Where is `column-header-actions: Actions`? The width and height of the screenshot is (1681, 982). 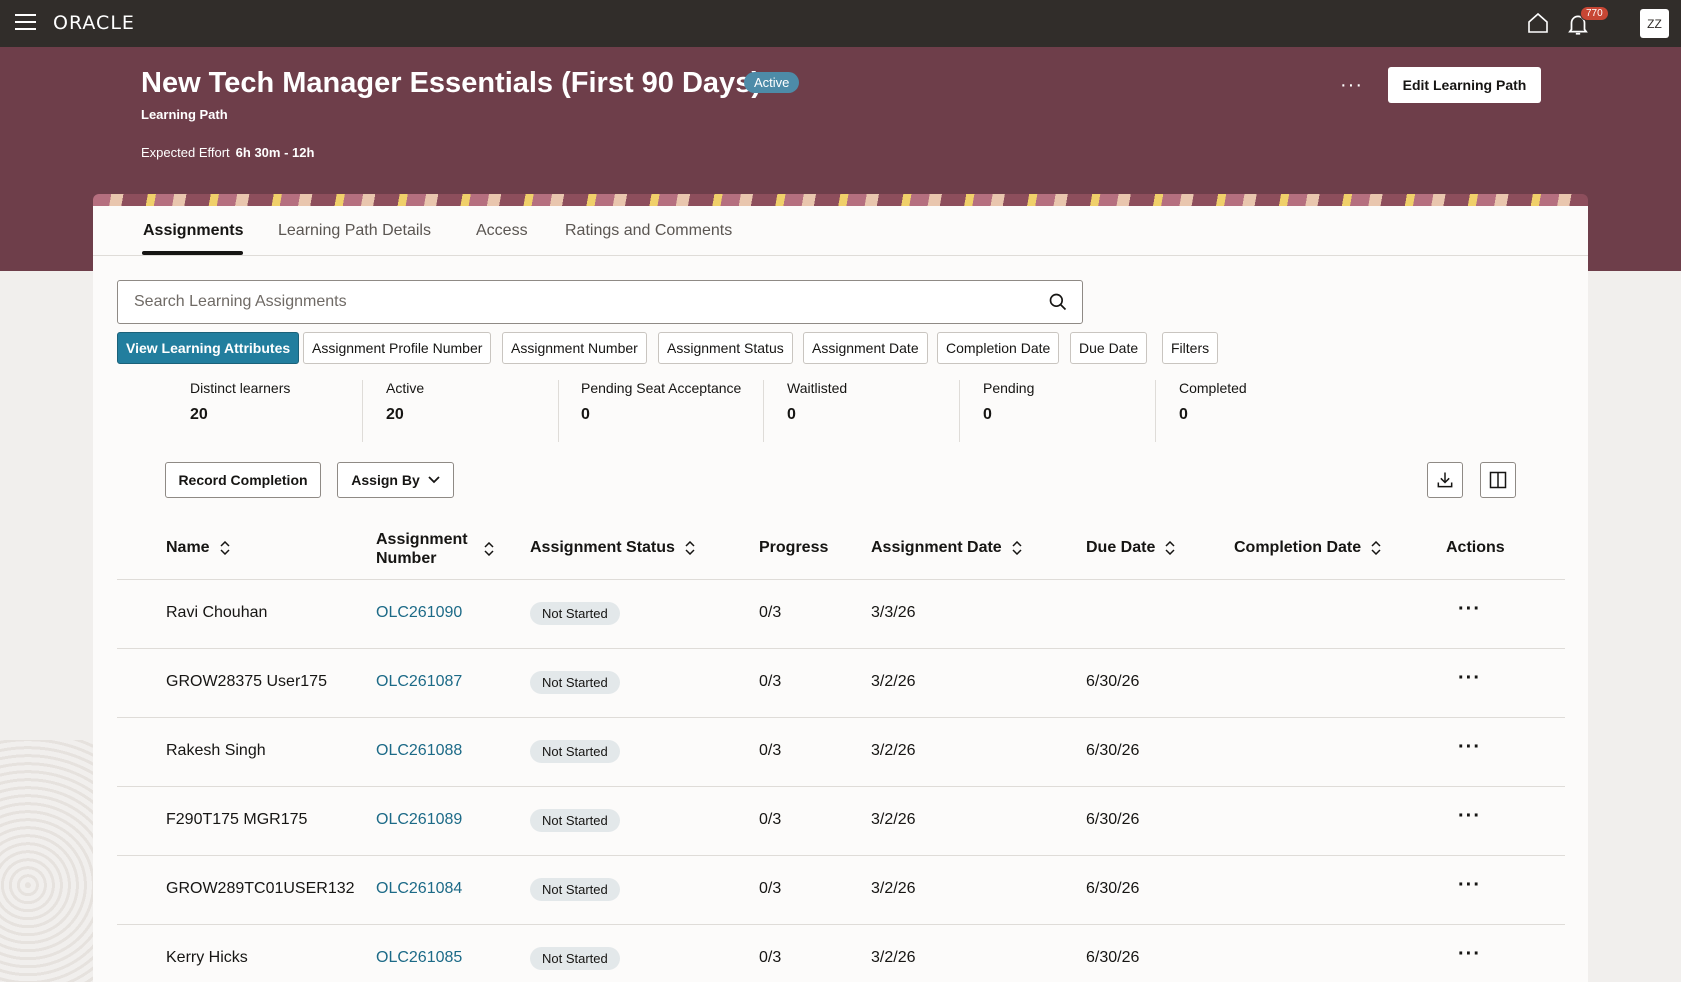
column-header-actions: Actions is located at coordinates (1475, 548).